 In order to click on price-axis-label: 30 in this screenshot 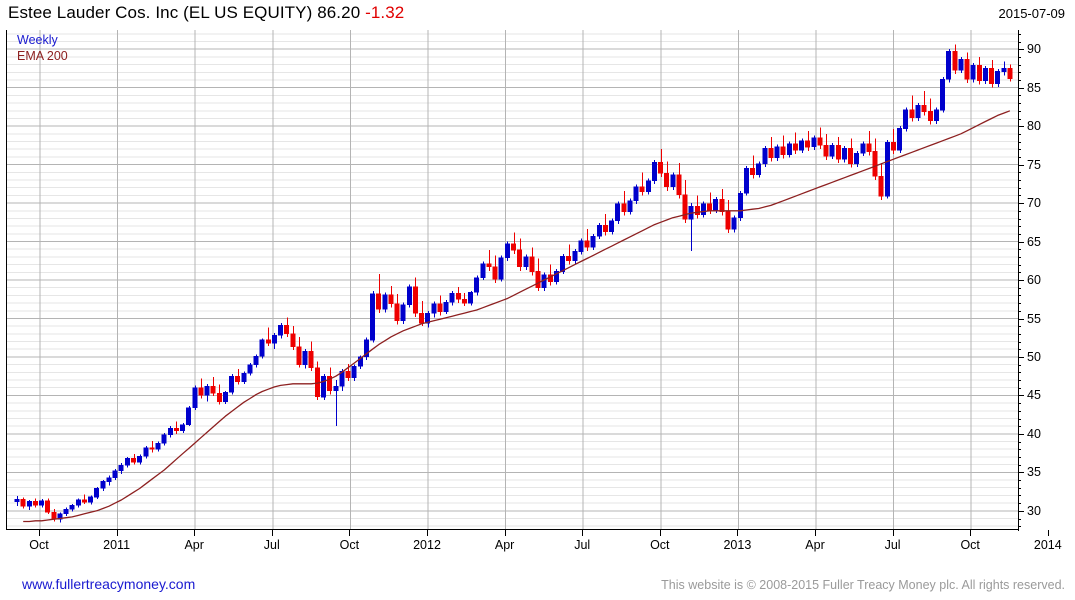, I will do `click(1034, 510)`.